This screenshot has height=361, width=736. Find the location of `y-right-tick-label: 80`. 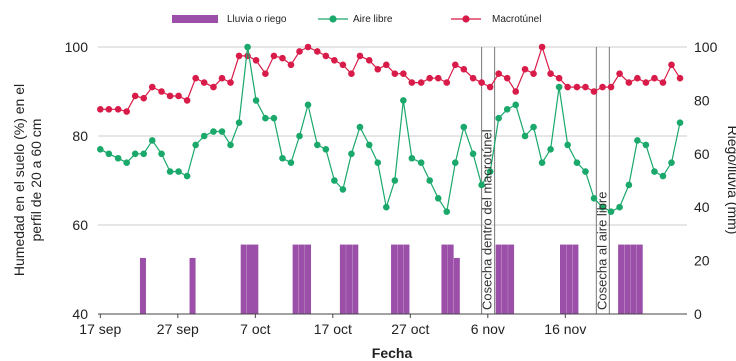

y-right-tick-label: 80 is located at coordinates (702, 100).